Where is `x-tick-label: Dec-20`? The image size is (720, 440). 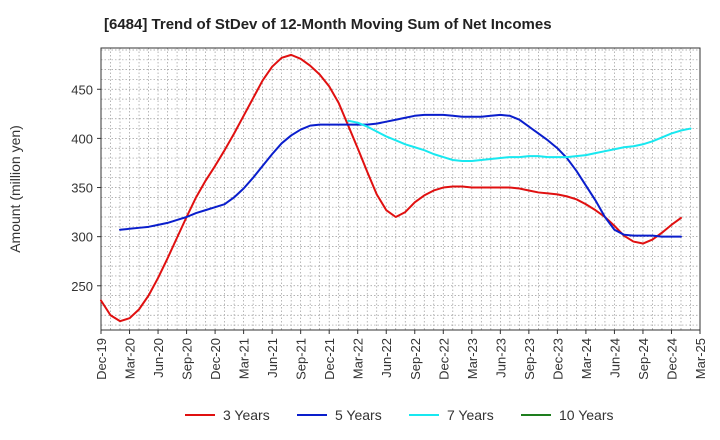 x-tick-label: Dec-20 is located at coordinates (215, 359).